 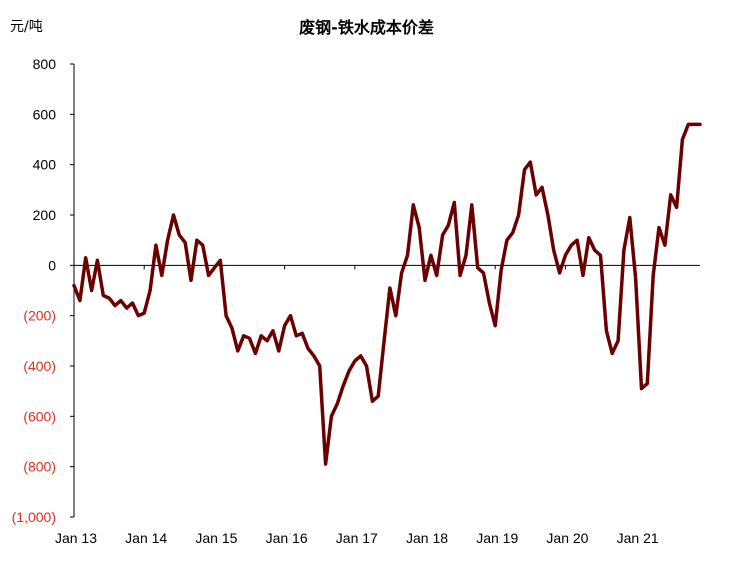 I want to click on y-tick-label: 200, so click(x=45, y=215).